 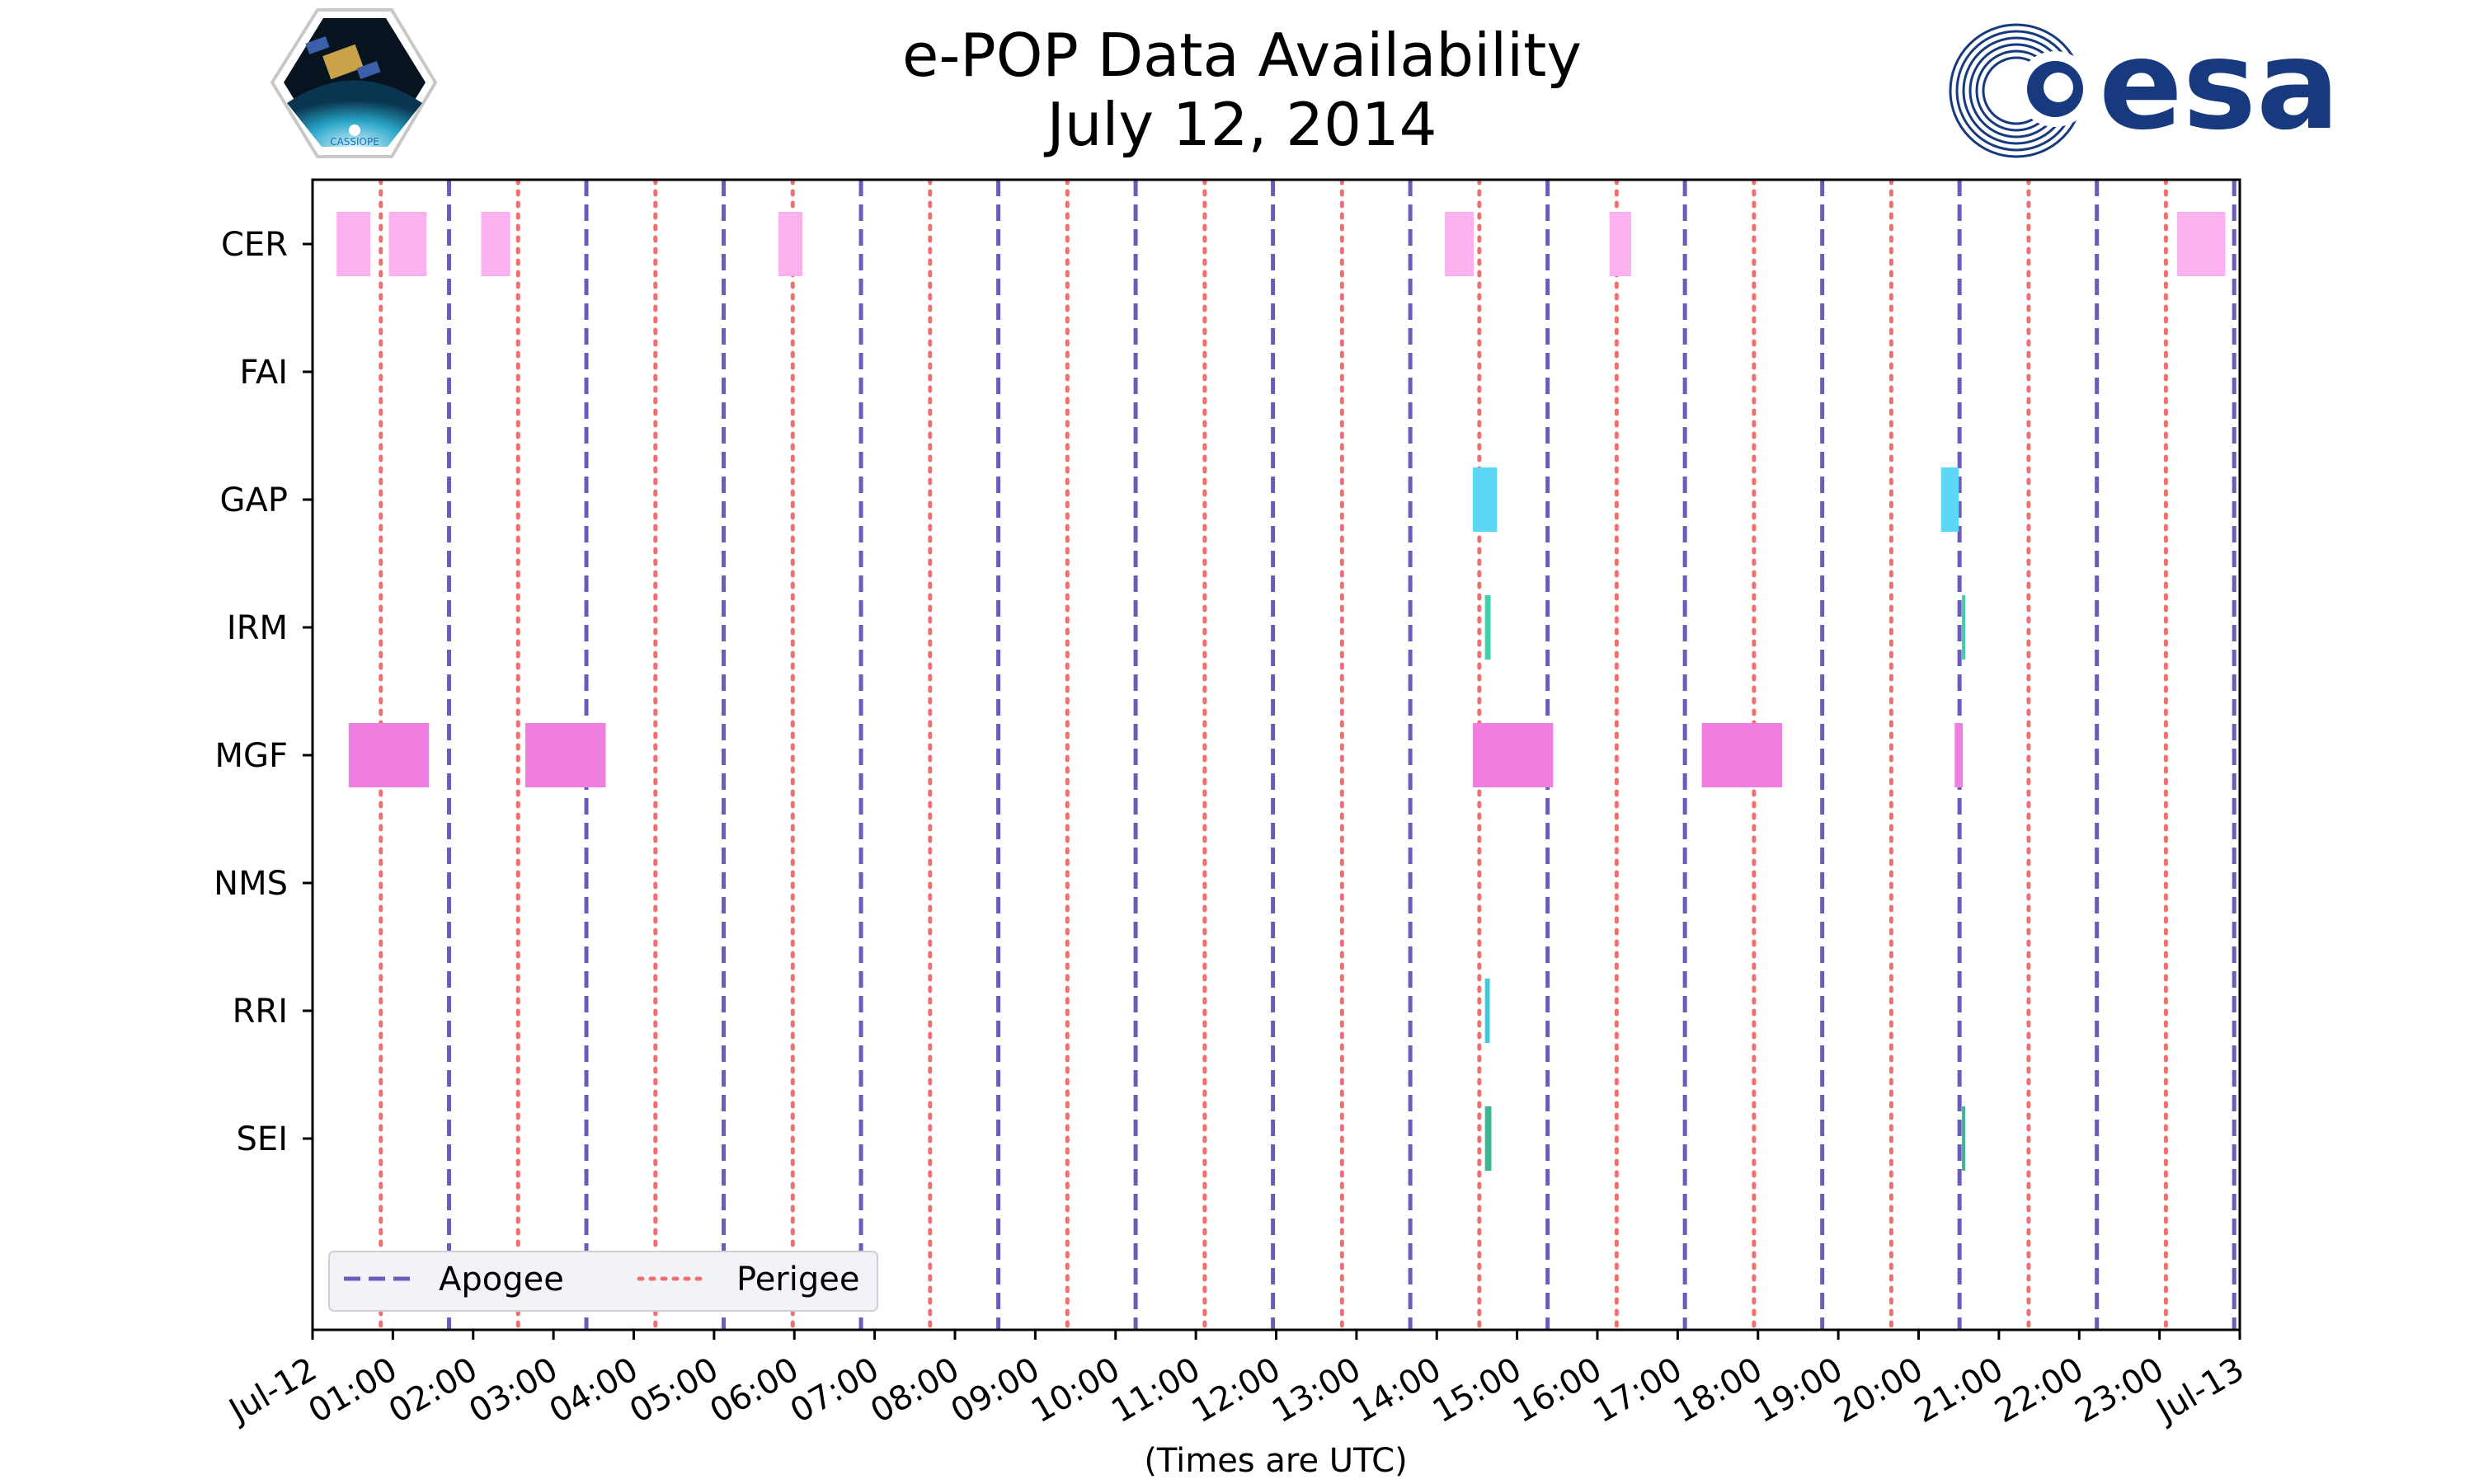 I want to click on x-tick-label: 14:00, so click(x=1396, y=1390).